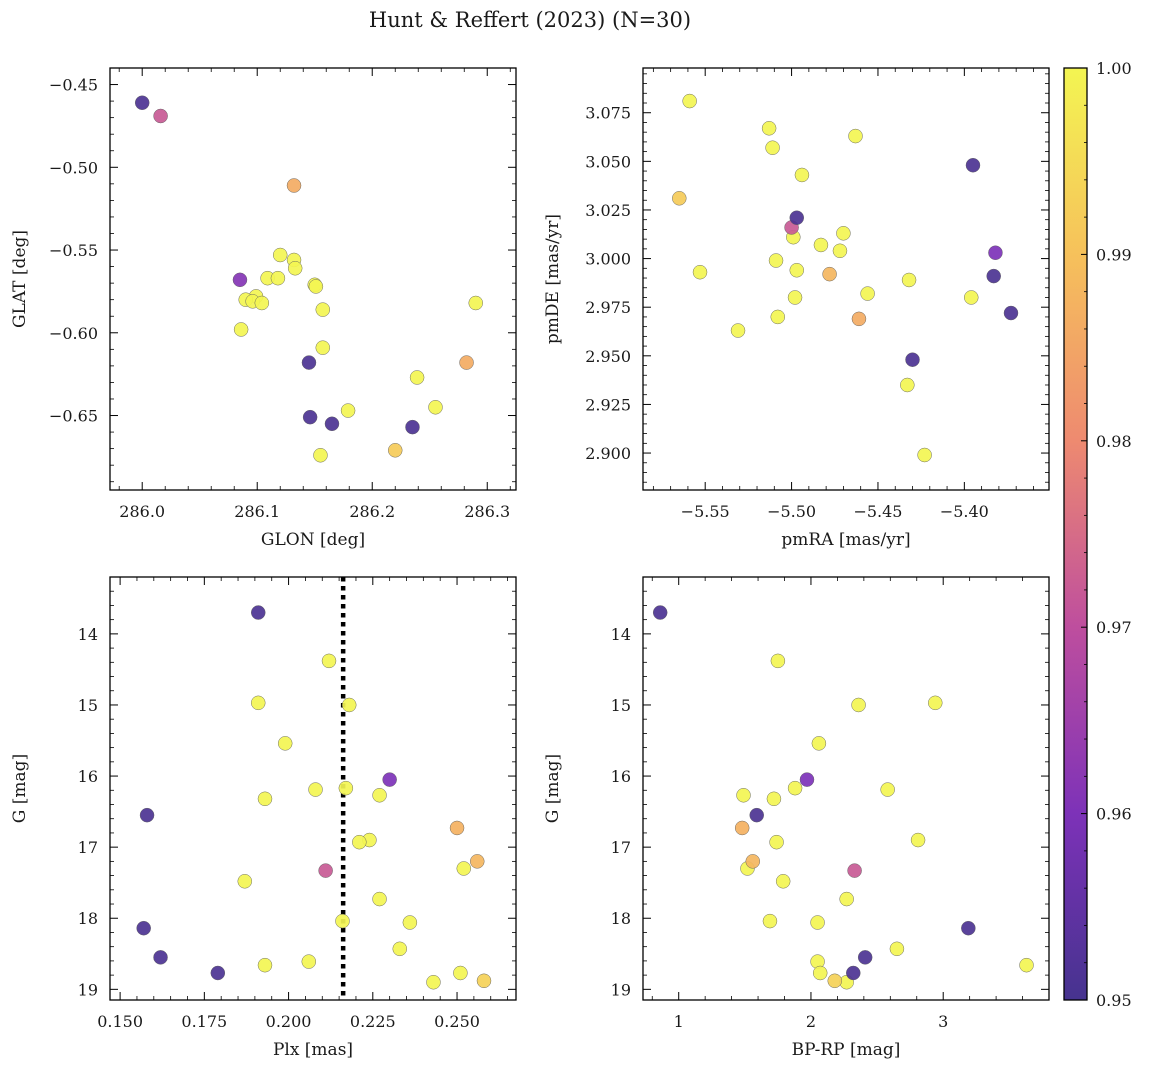  I want to click on x-tick-label: 286.0, so click(142, 511).